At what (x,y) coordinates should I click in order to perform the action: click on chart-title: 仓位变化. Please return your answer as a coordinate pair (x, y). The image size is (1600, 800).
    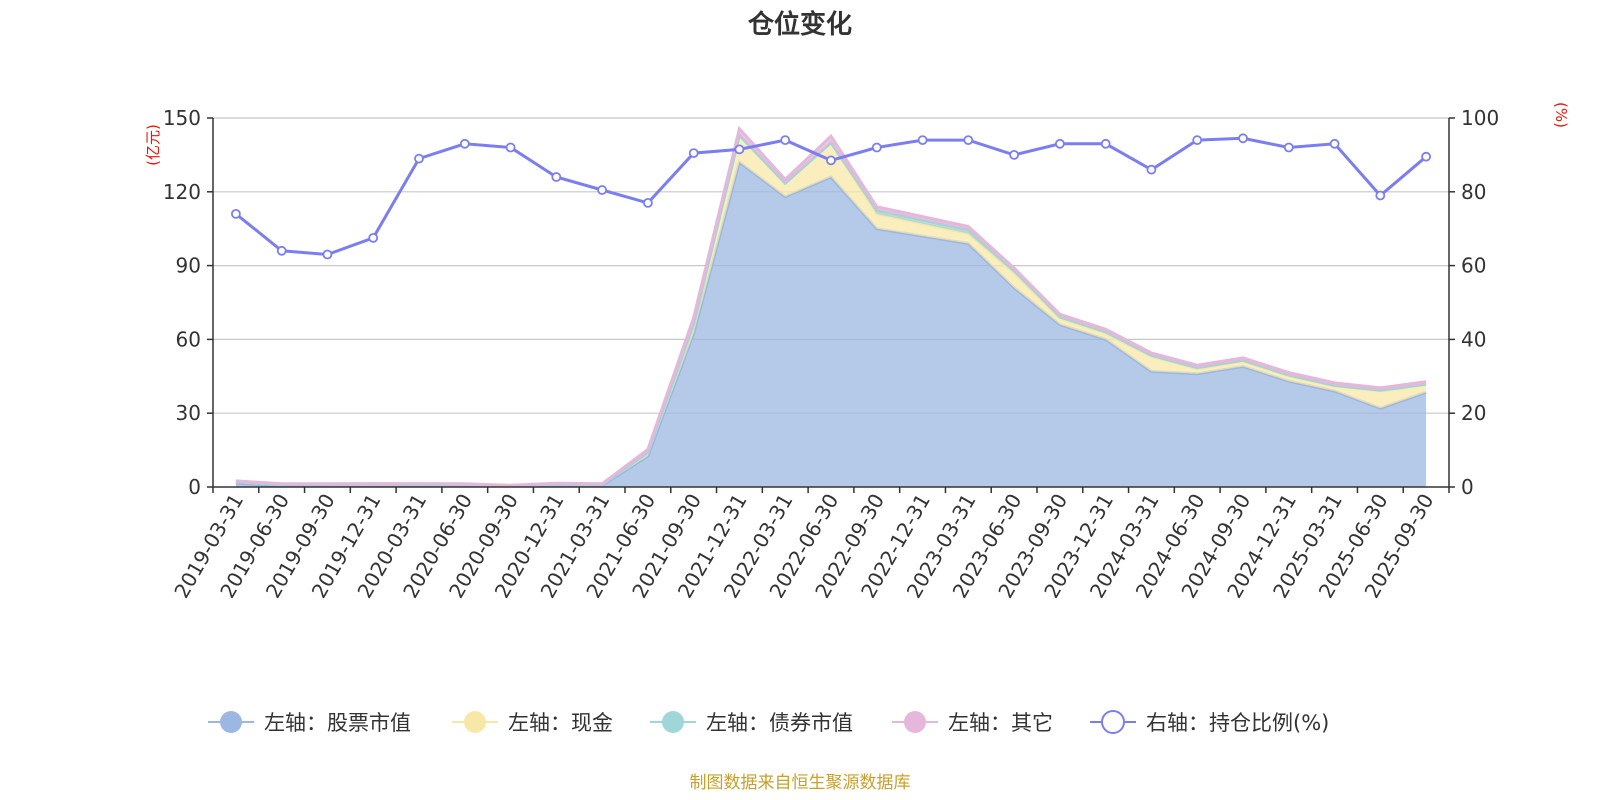
    Looking at the image, I should click on (799, 24).